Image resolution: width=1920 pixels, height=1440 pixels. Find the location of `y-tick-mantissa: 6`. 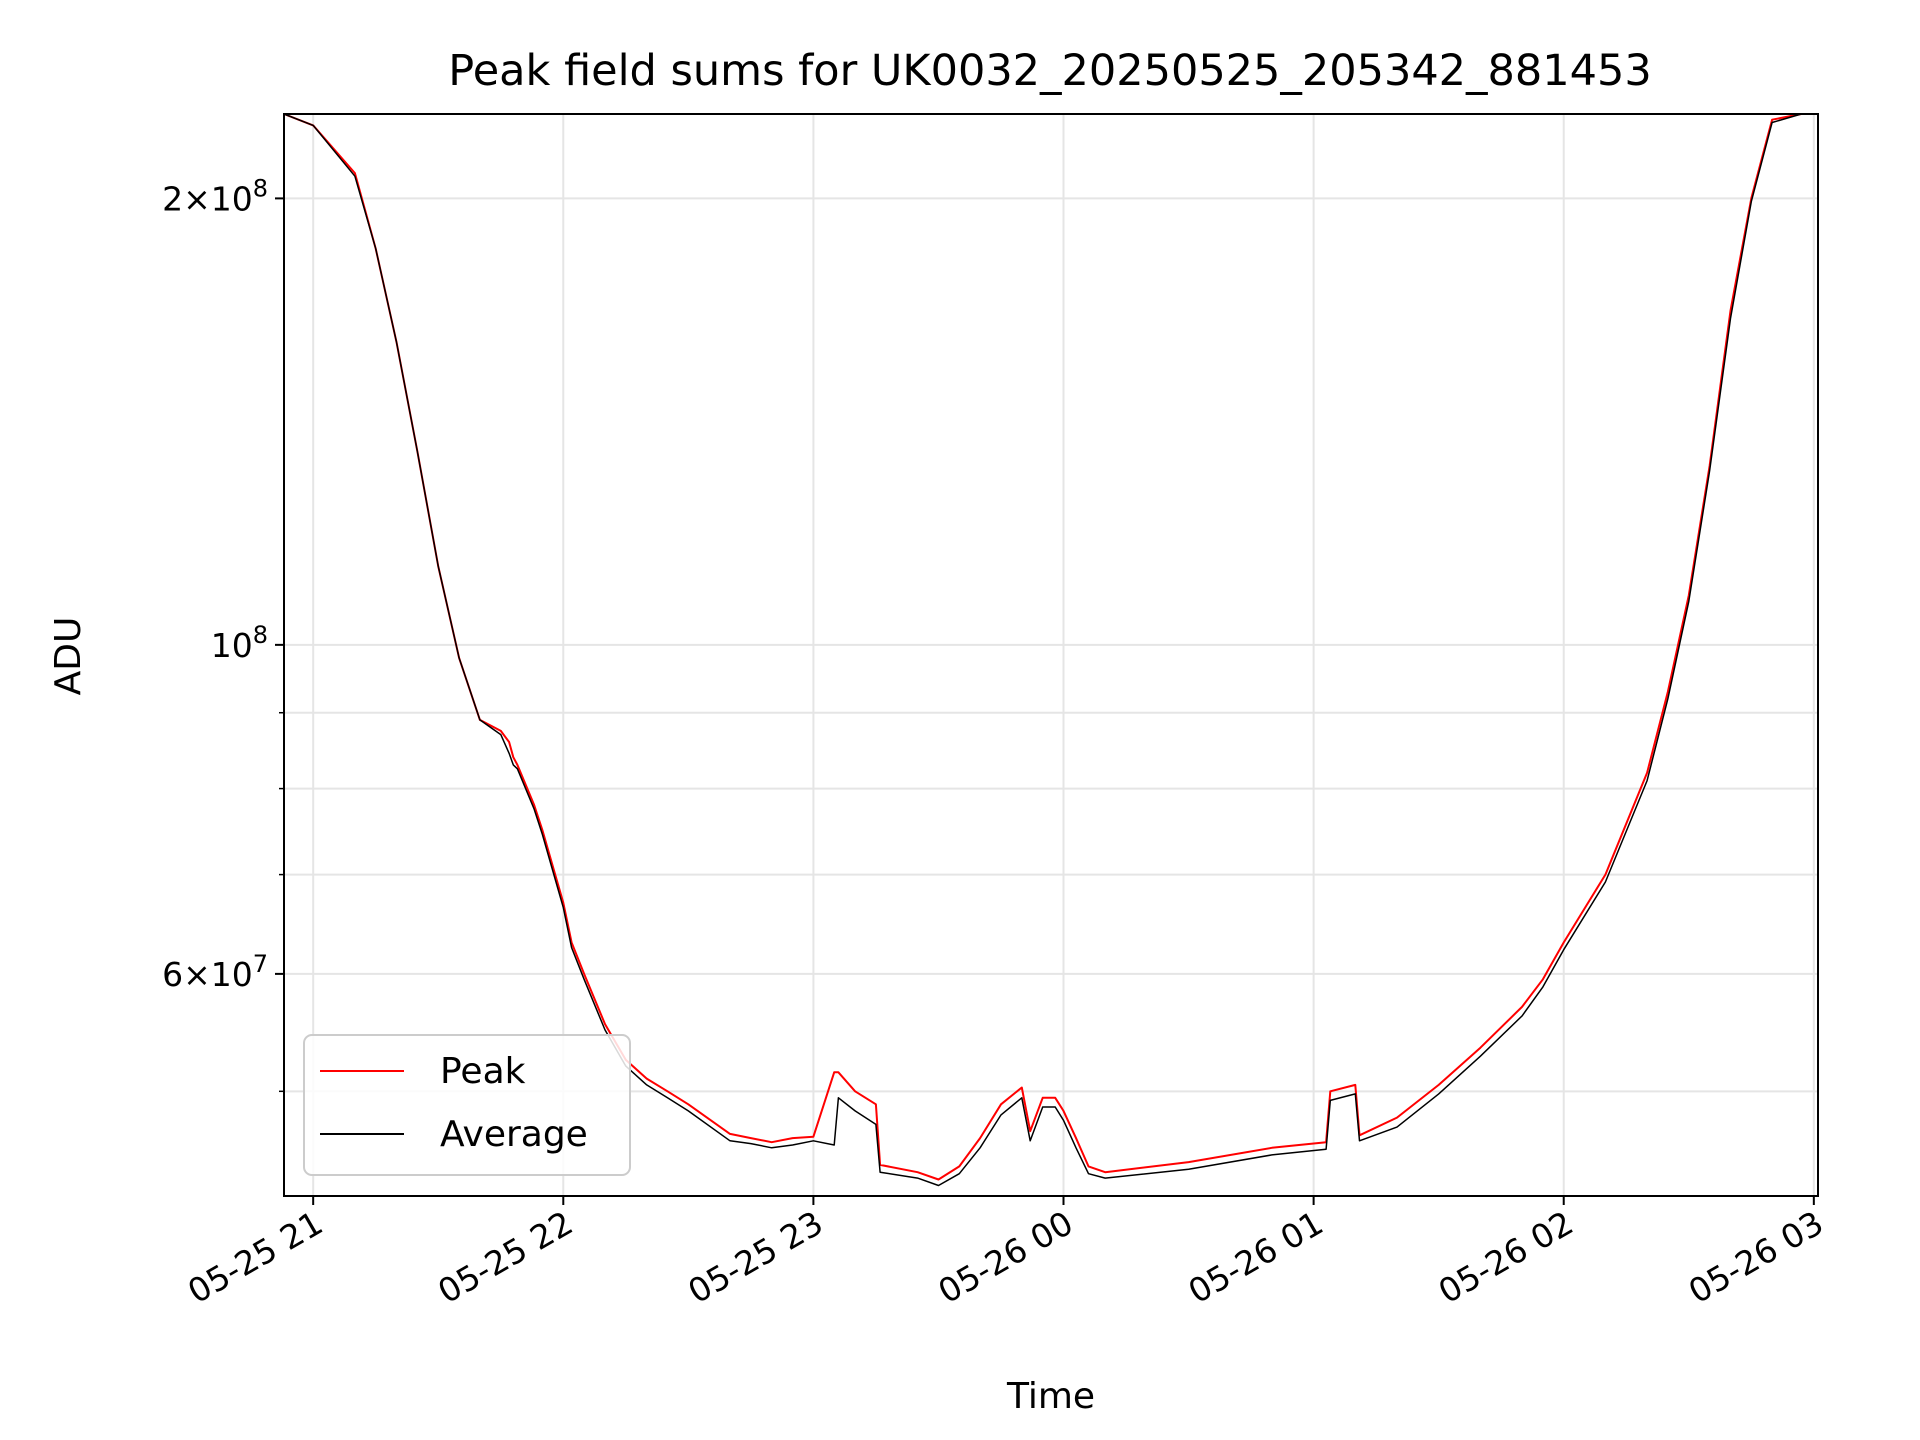

y-tick-mantissa: 6 is located at coordinates (172, 974).